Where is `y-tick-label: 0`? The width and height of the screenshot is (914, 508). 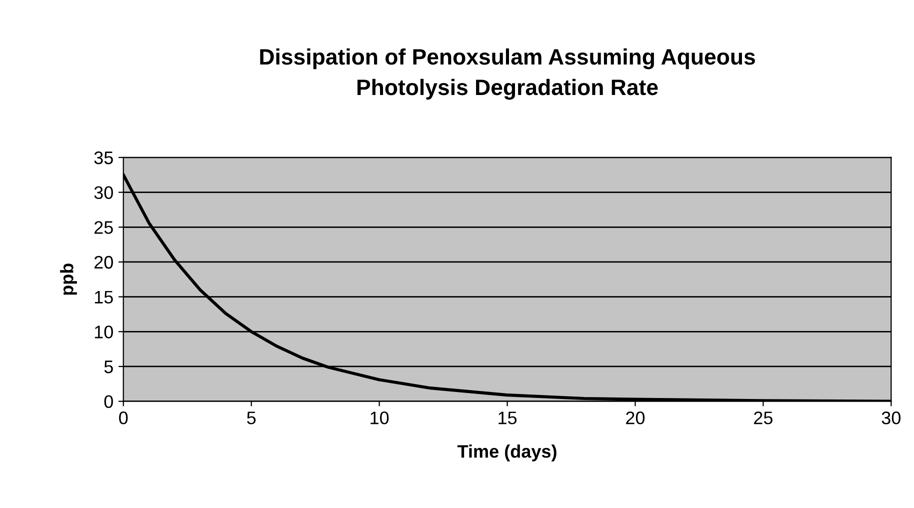 y-tick-label: 0 is located at coordinates (108, 401).